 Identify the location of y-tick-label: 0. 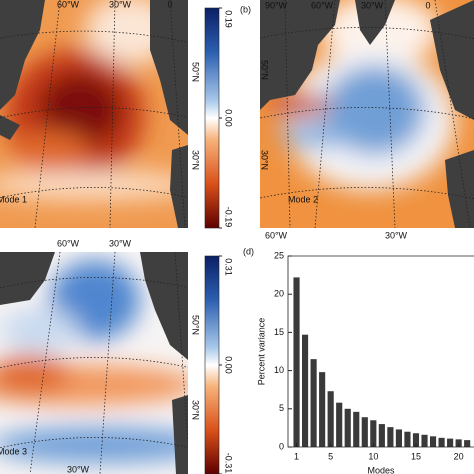
(281, 446).